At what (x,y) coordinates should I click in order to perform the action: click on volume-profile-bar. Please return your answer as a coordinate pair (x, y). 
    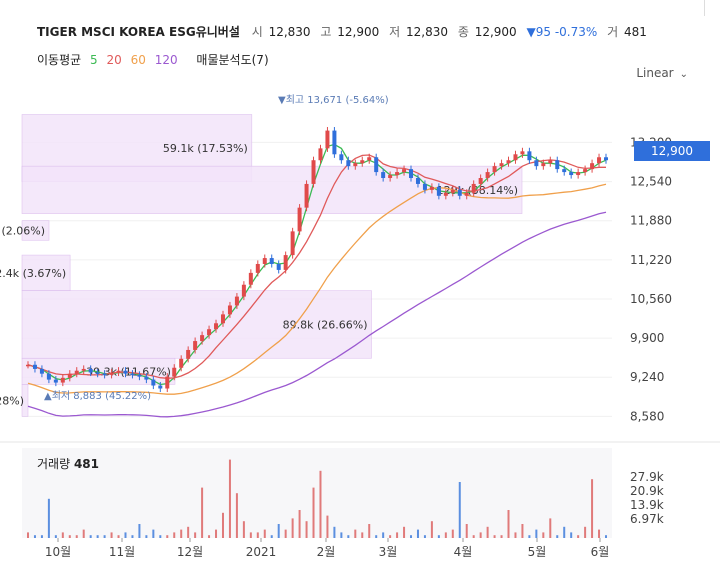
    Looking at the image, I should click on (25, 400).